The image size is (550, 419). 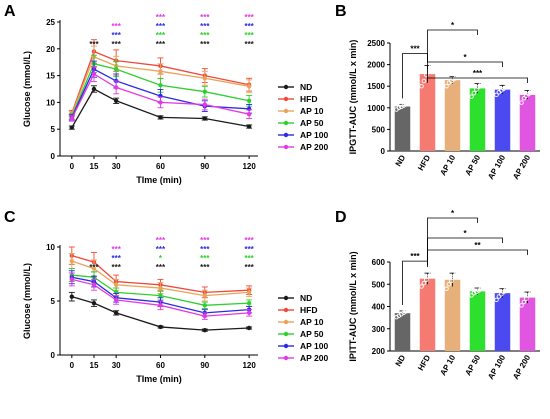 What do you see at coordinates (72, 166) in the screenshot?
I see `x-tick-label: 0` at bounding box center [72, 166].